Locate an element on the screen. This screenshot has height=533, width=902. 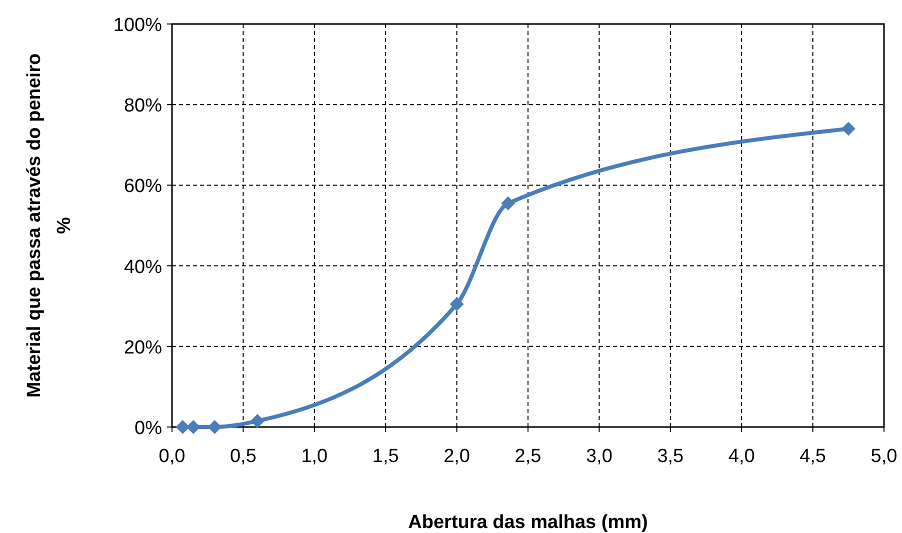
x-tick-label: 0,5 is located at coordinates (243, 456).